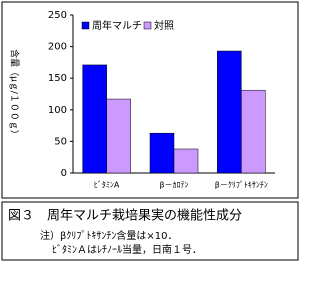  I want to click on y-axis-label: 含量（μｇ/１００ｇ）, so click(15, 94).